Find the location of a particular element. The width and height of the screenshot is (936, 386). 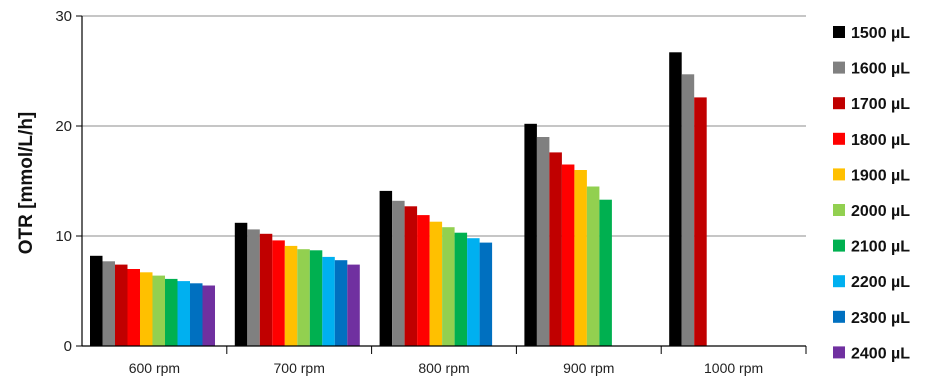

x-tick-label: 700 rpm is located at coordinates (299, 368).